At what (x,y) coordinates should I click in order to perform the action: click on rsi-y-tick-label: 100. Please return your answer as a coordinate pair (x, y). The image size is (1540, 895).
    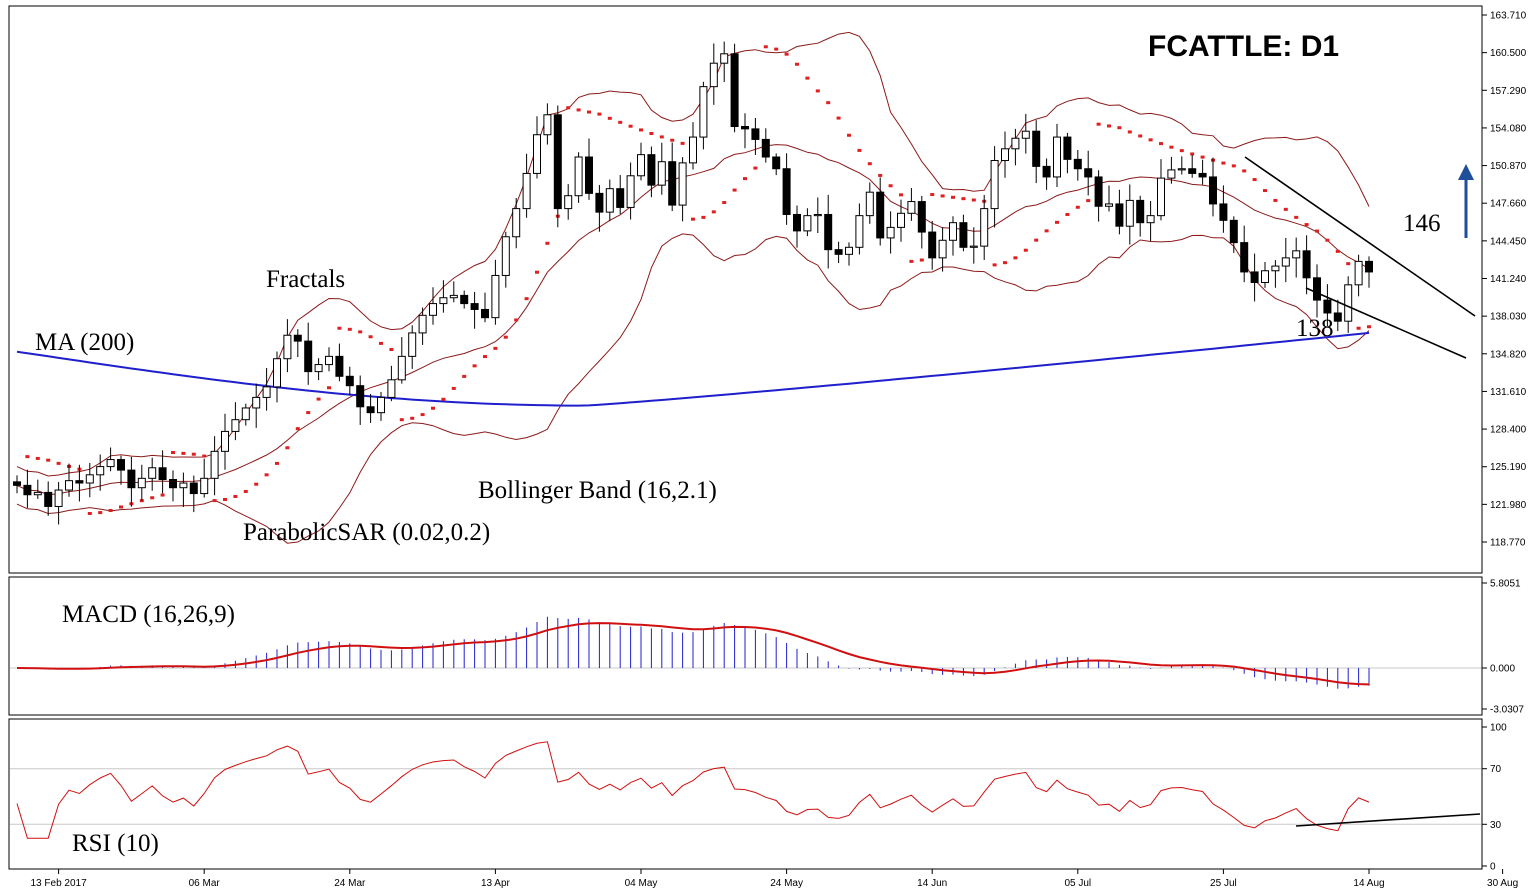
    Looking at the image, I should click on (1498, 728).